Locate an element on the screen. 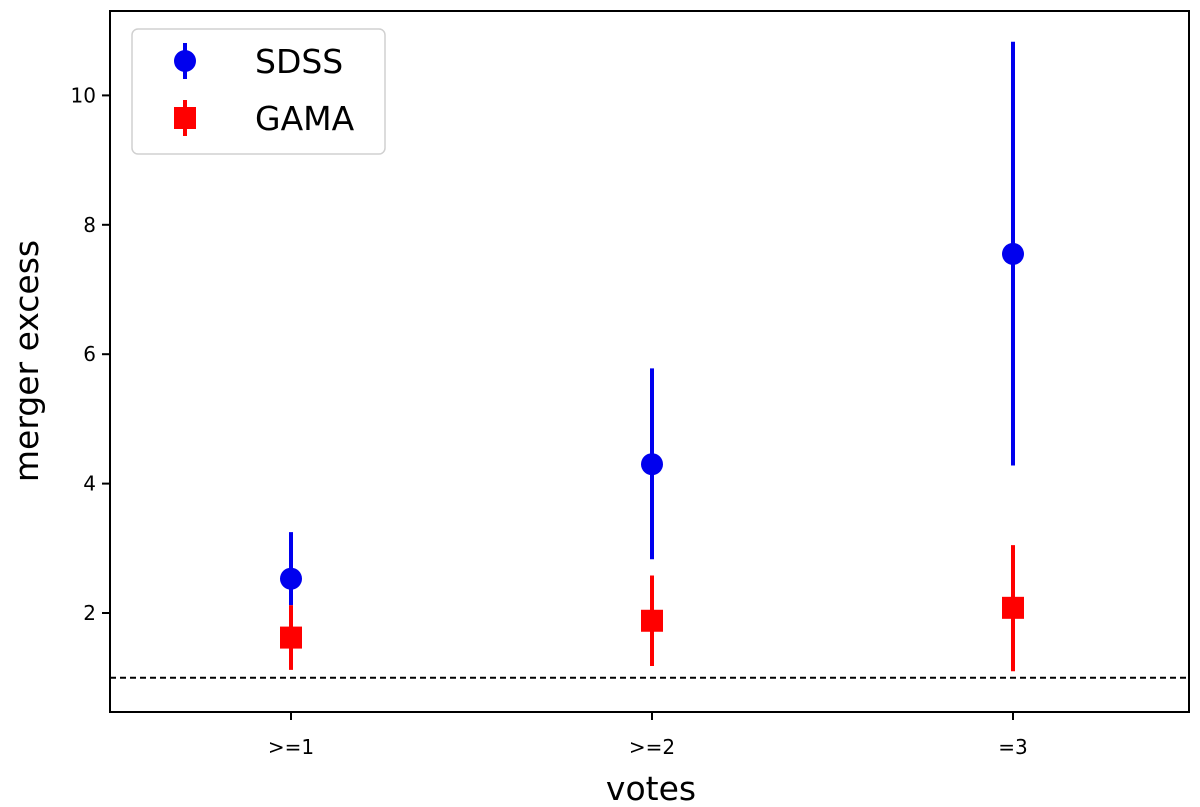 Image resolution: width=1200 pixels, height=807 pixels. x-tick-label: >=1 is located at coordinates (291, 747).